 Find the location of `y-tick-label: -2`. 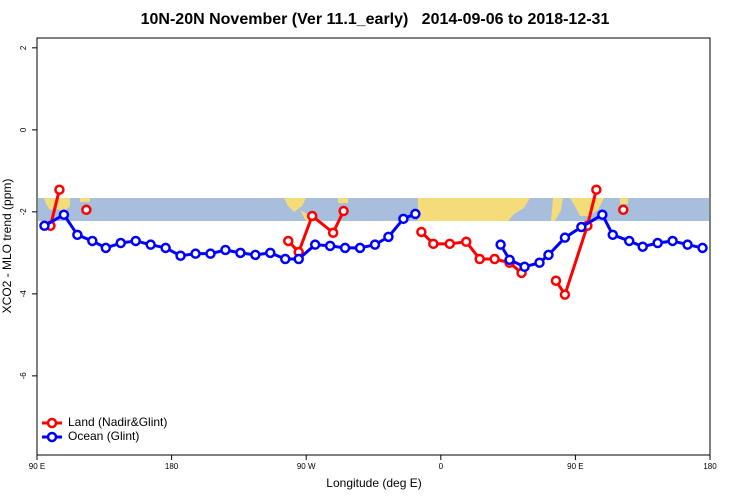

y-tick-label: -2 is located at coordinates (23, 212).